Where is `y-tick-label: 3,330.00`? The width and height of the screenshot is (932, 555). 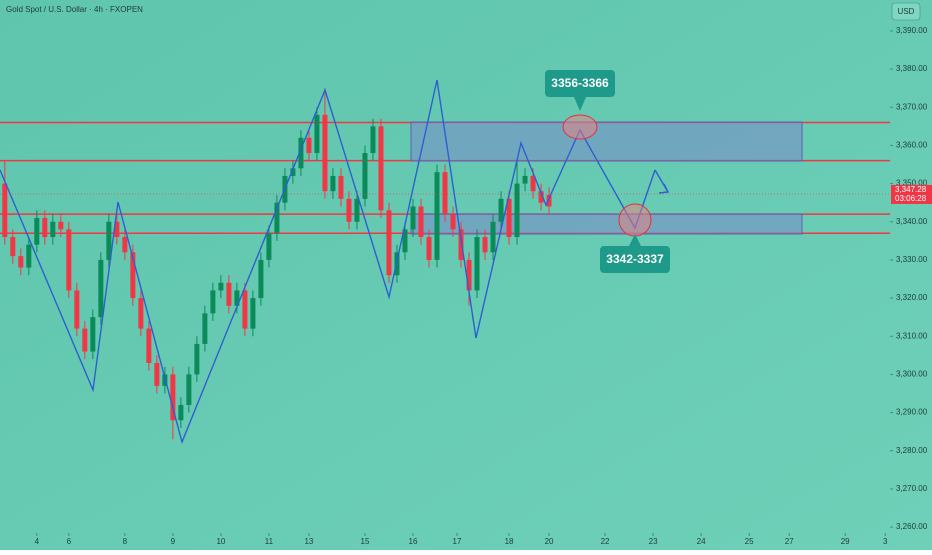 y-tick-label: 3,330.00 is located at coordinates (912, 259).